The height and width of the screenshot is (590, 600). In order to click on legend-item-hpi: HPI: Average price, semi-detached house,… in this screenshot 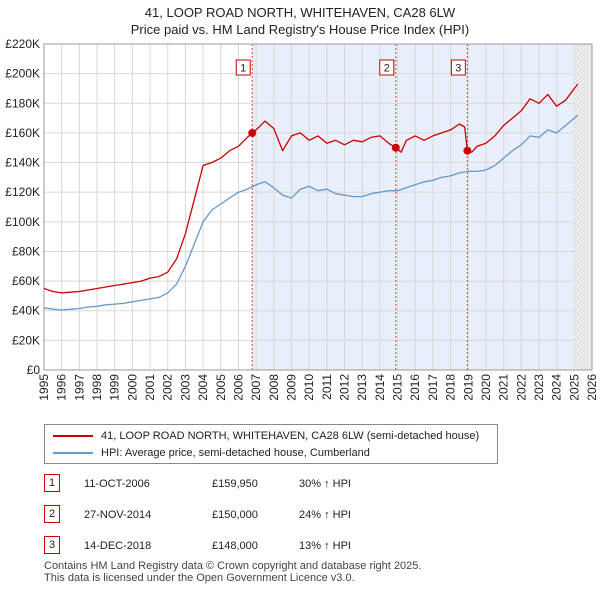, I will do `click(211, 453)`.